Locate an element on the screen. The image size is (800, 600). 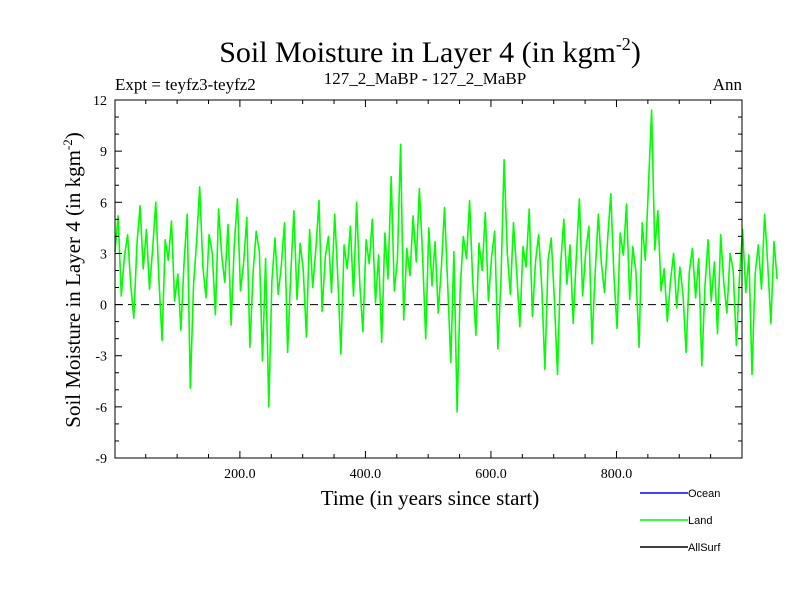
y-tick-label: -6 is located at coordinates (101, 408).